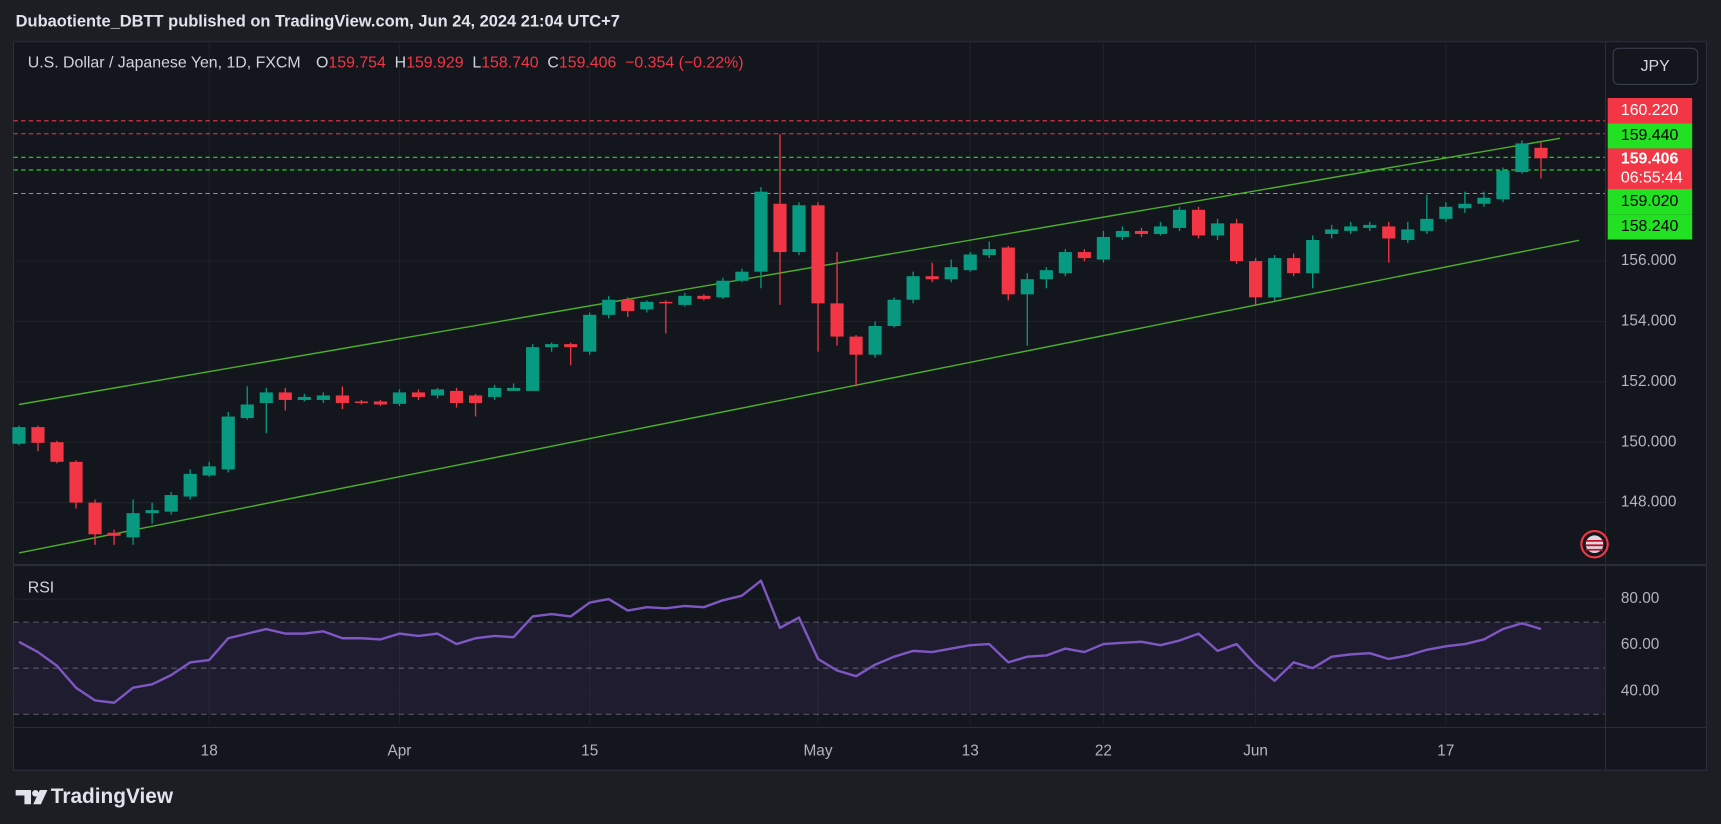  What do you see at coordinates (435, 63) in the screenshot?
I see `ohlc-value: 159.929` at bounding box center [435, 63].